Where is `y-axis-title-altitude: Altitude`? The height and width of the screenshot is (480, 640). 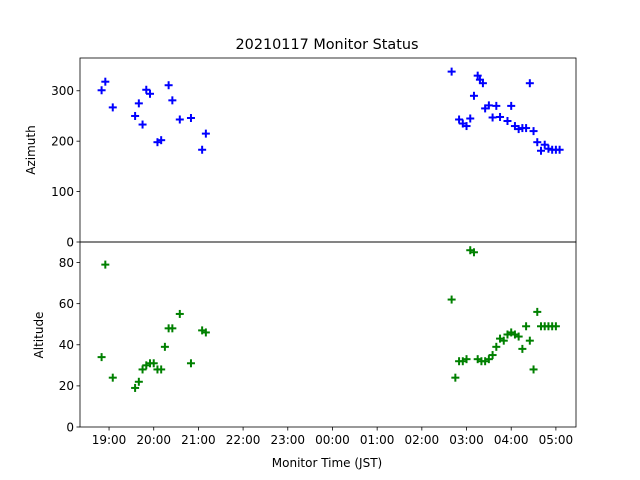
y-axis-title-altitude: Altitude is located at coordinates (39, 335).